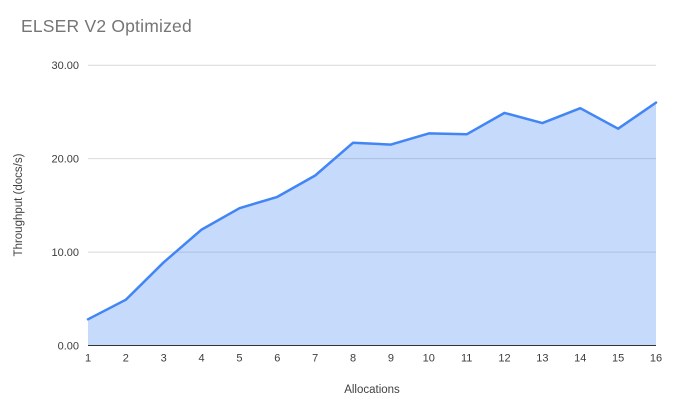 The image size is (677, 419). What do you see at coordinates (429, 359) in the screenshot?
I see `x-tick-label: 10` at bounding box center [429, 359].